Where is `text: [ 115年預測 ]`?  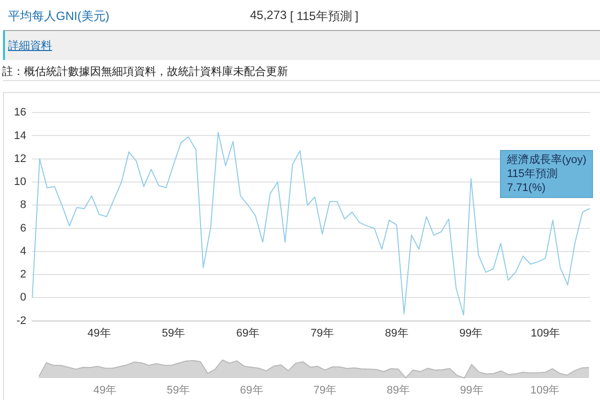 text: [ 115年預測 ] is located at coordinates (324, 16).